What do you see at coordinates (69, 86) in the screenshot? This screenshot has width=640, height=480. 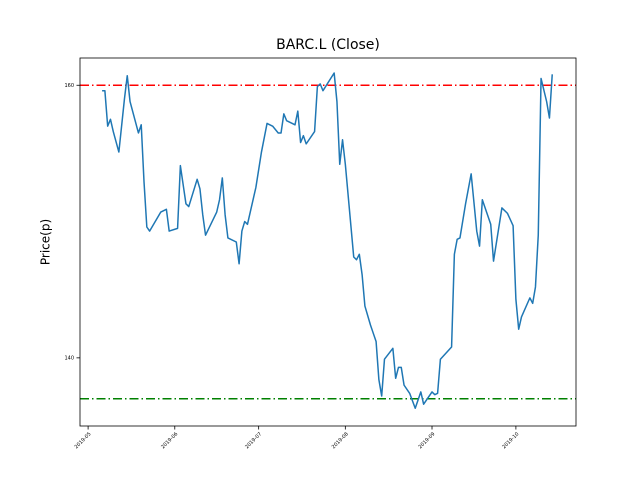 I see `y-tick-label: 160` at bounding box center [69, 86].